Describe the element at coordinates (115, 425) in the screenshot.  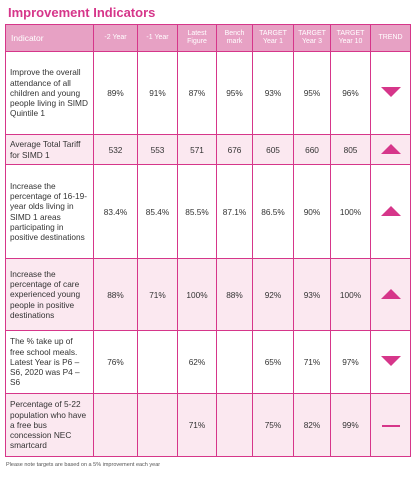
I see `cell-minus-2-year` at that location.